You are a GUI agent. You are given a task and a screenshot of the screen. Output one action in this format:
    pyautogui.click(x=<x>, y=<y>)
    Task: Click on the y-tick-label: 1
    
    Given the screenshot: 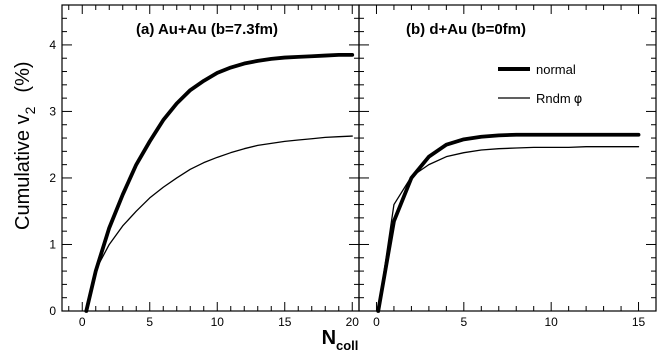 What is the action you would take?
    pyautogui.click(x=52, y=244)
    